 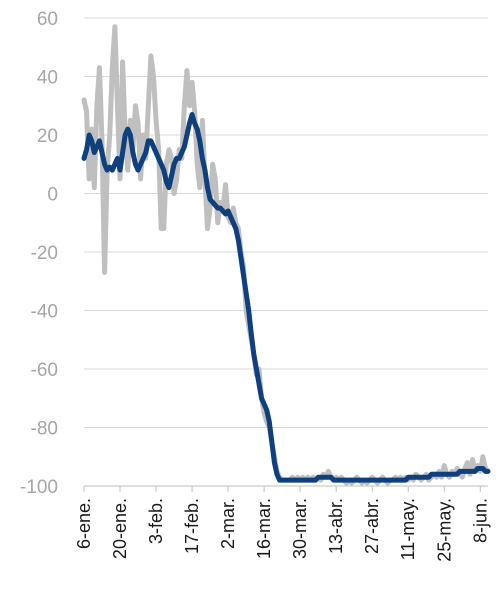 What do you see at coordinates (120, 528) in the screenshot?
I see `x-tick-label: 20-ene.` at bounding box center [120, 528].